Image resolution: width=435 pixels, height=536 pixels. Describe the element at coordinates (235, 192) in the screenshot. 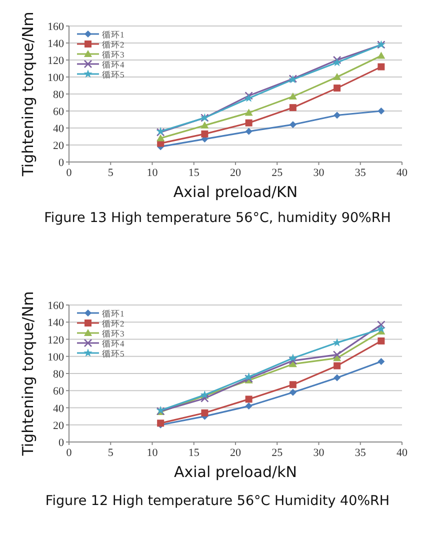

I see `x-axis-title: Axial preload/KN` at that location.